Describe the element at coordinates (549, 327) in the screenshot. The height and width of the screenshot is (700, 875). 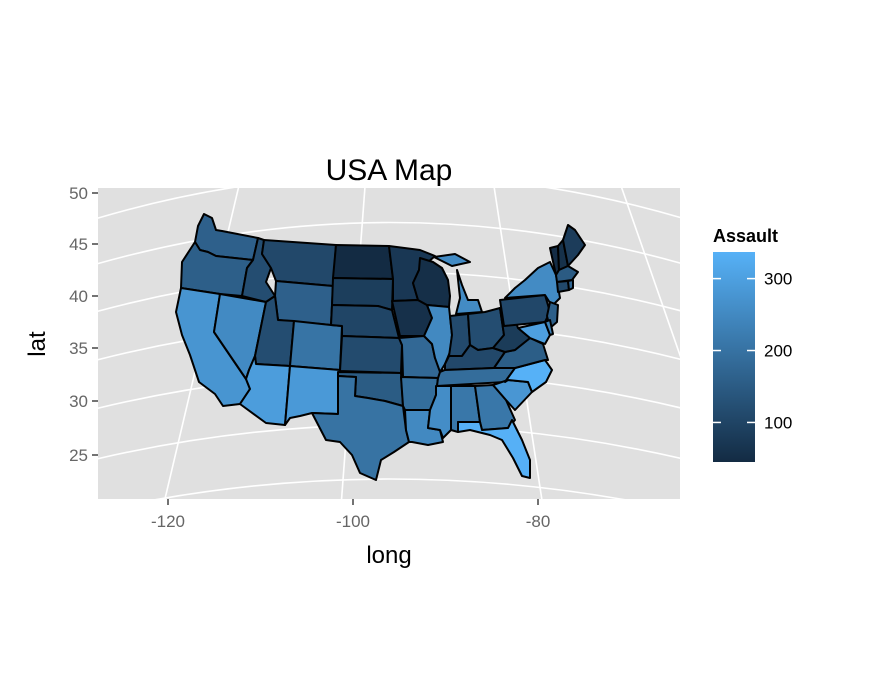
I see `state-delaware` at that location.